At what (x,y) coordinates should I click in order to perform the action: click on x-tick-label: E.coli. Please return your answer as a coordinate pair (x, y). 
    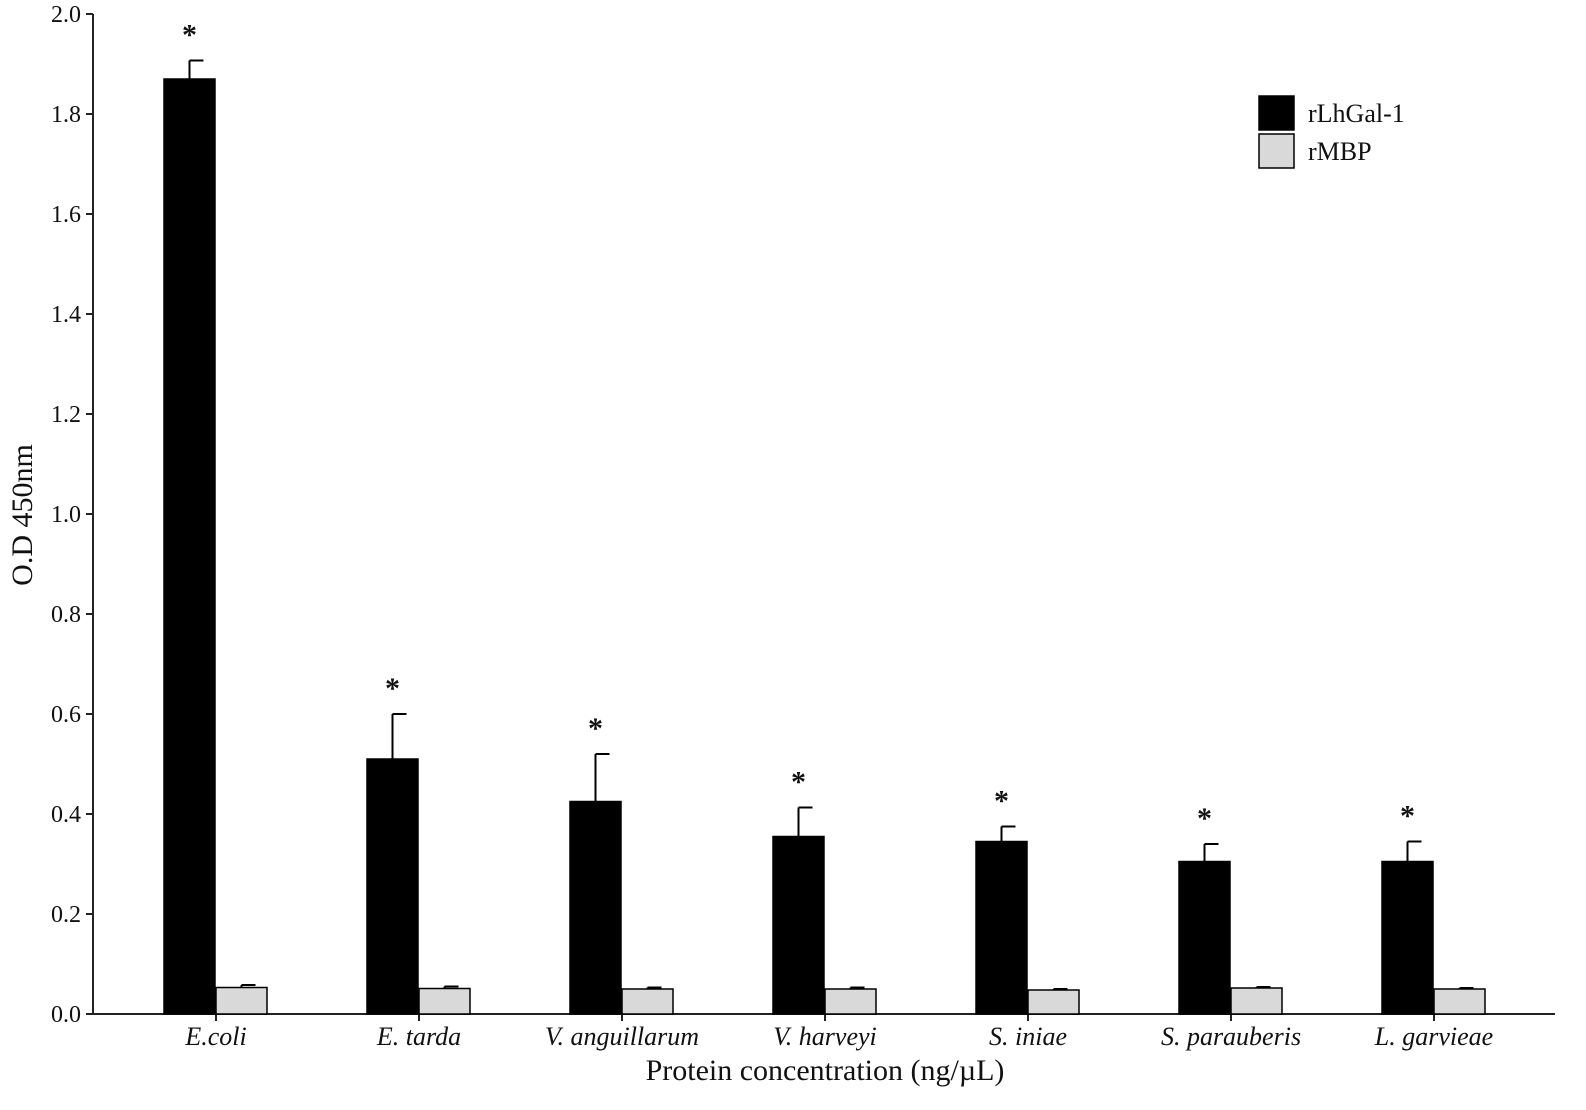
    Looking at the image, I should click on (215, 1036).